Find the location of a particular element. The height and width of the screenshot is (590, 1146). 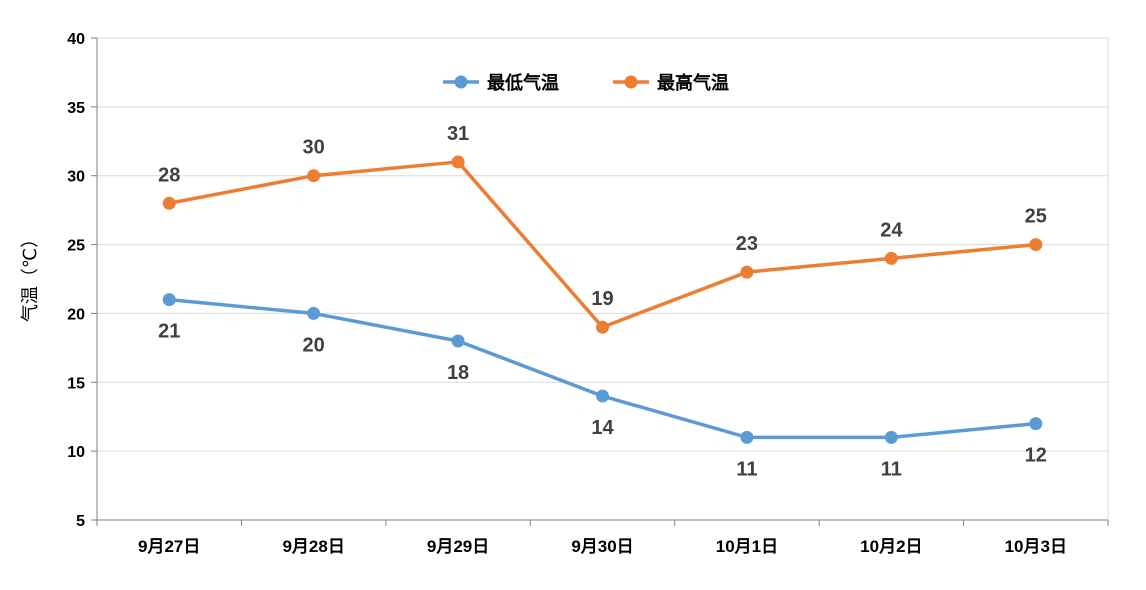

y-tick-label: 25 is located at coordinates (76, 246).